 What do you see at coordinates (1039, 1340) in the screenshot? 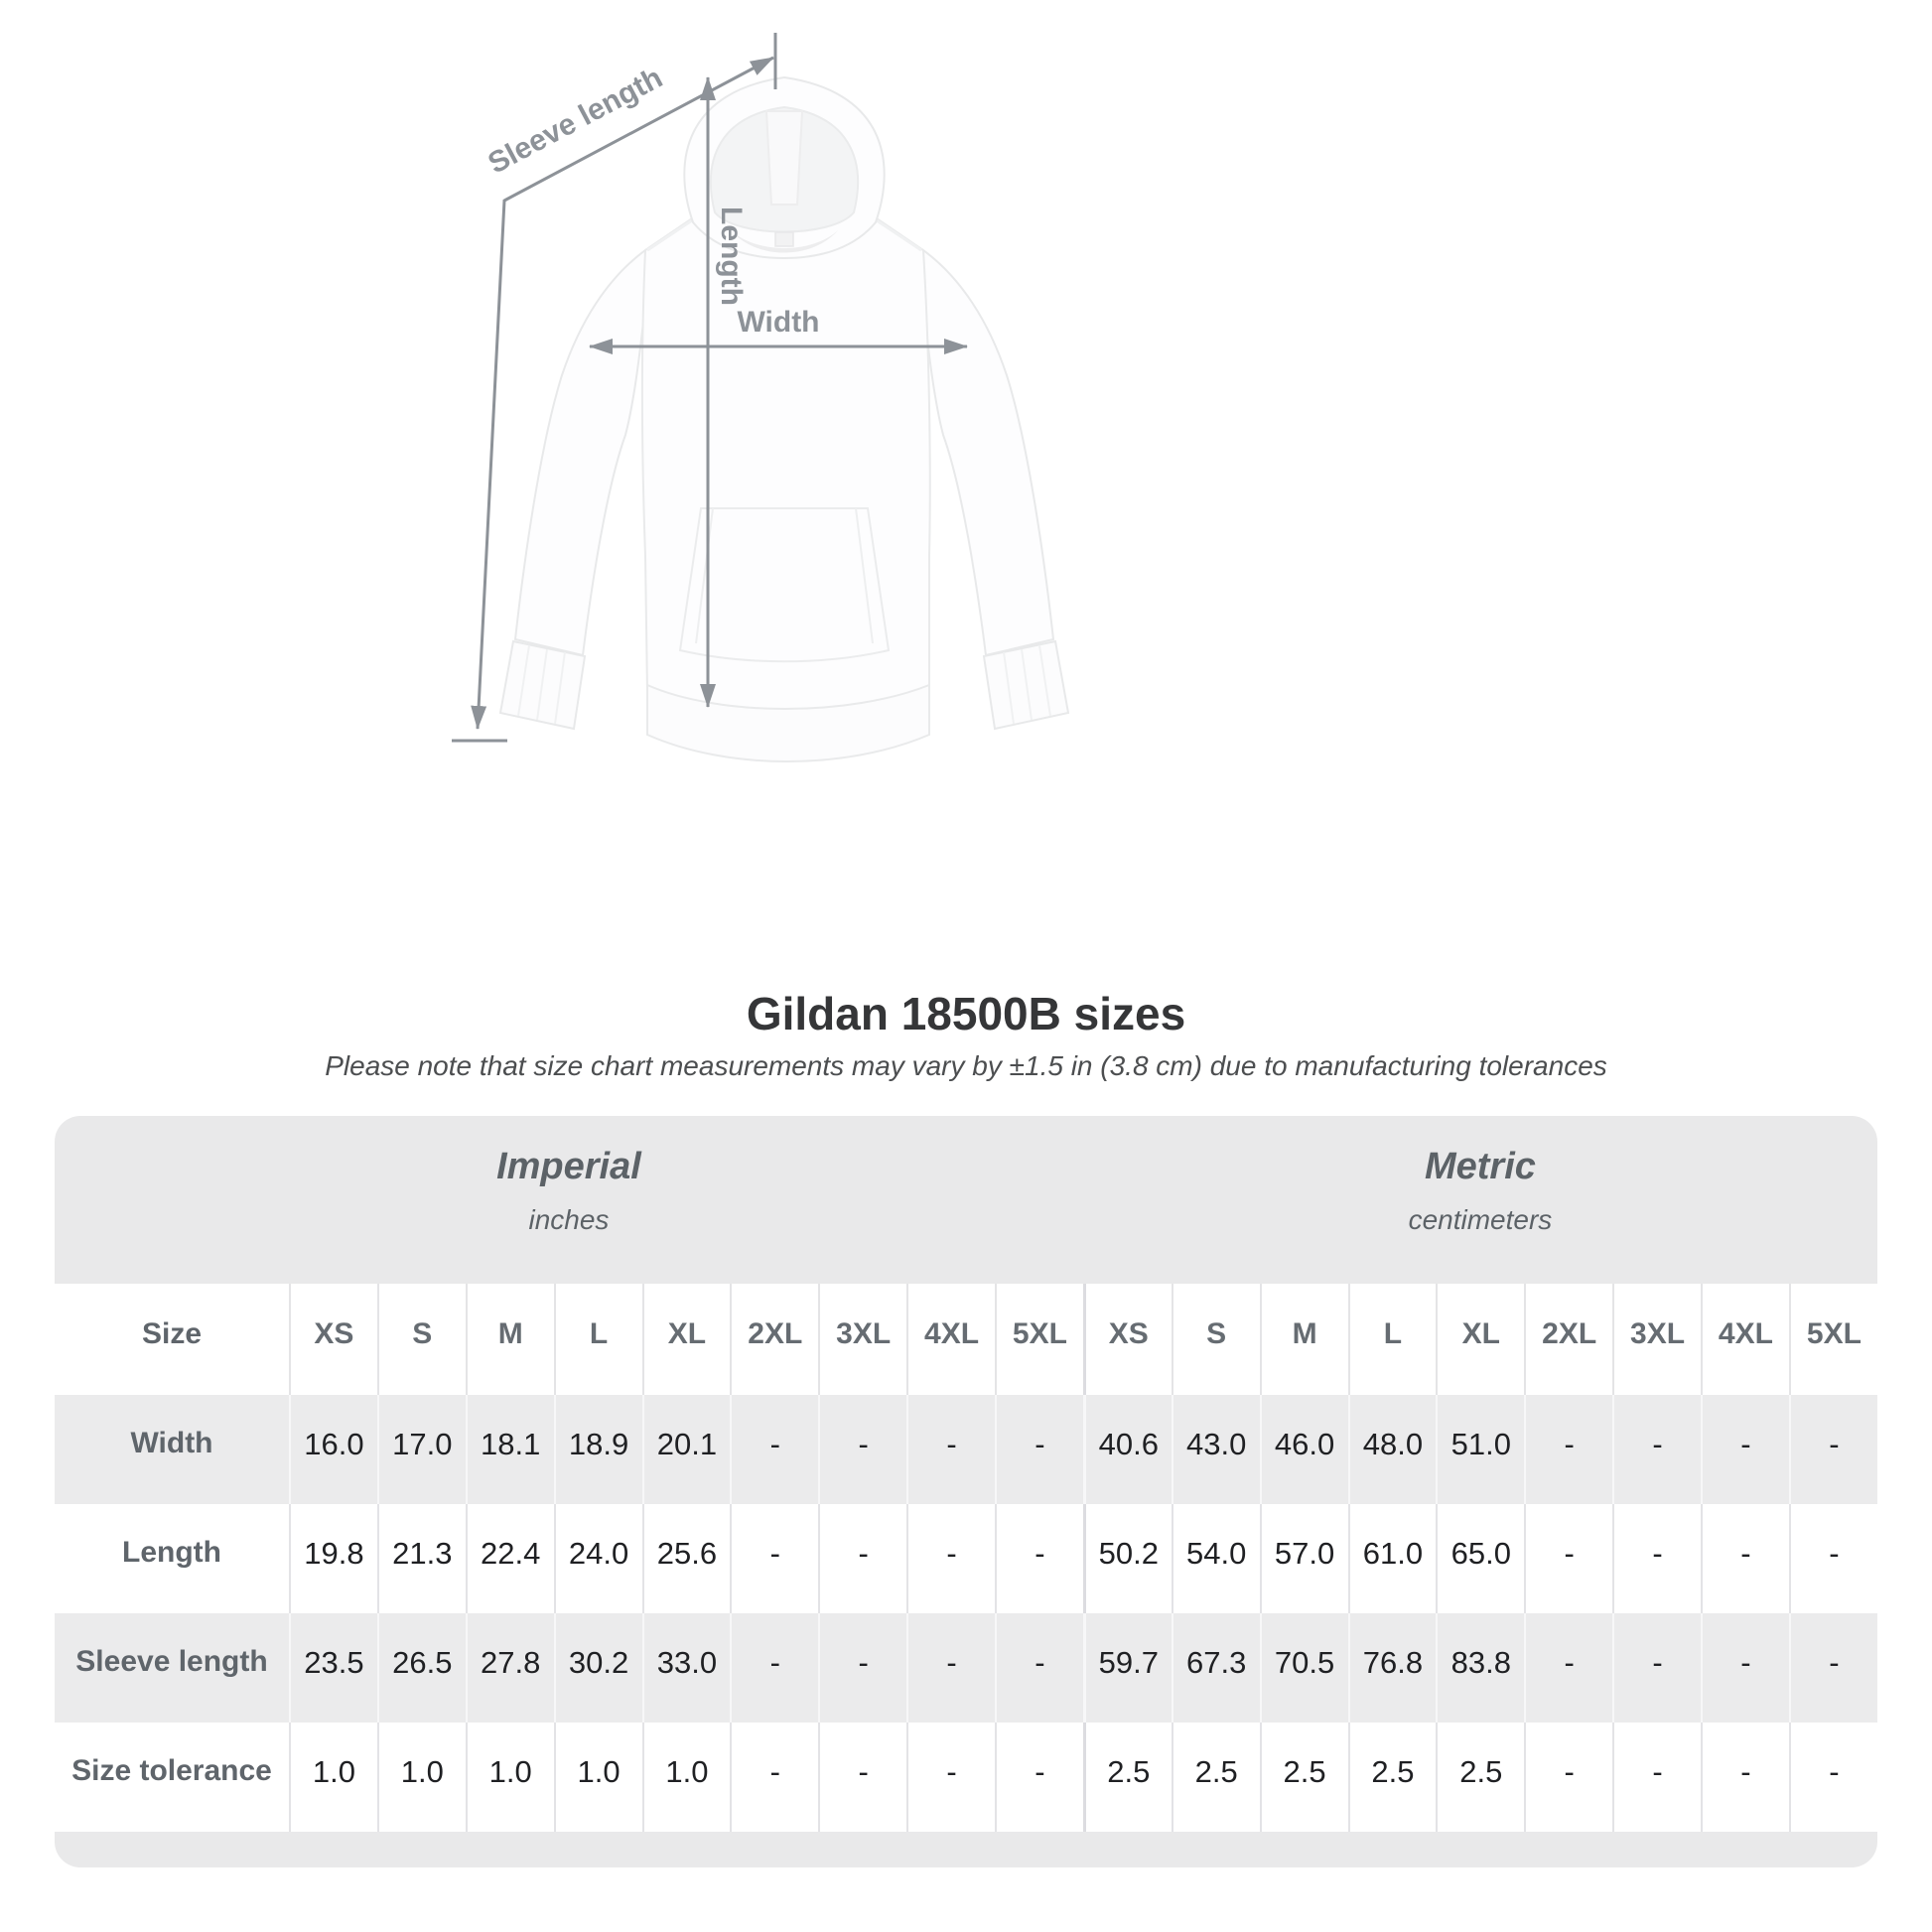
I see `size-column-header: 5XL` at bounding box center [1039, 1340].